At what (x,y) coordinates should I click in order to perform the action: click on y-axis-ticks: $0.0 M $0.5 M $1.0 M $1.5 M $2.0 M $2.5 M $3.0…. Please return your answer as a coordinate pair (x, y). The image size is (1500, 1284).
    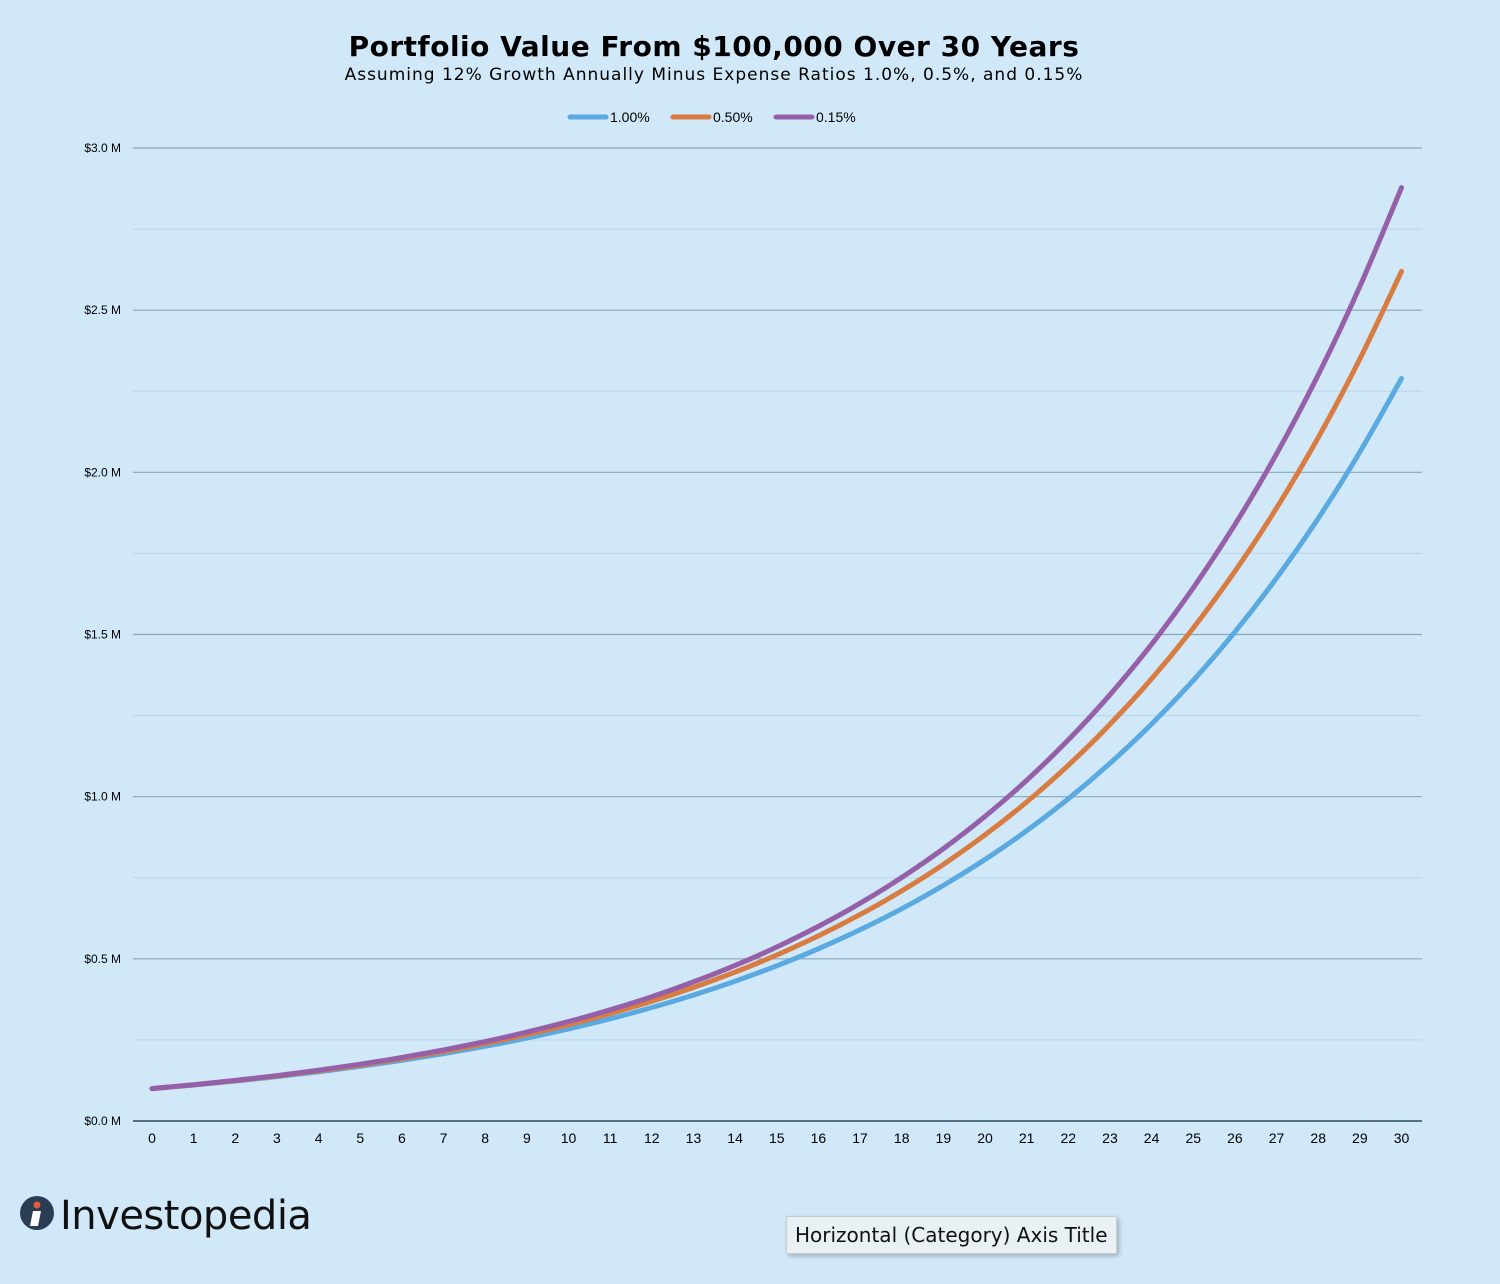
    Looking at the image, I should click on (102, 634).